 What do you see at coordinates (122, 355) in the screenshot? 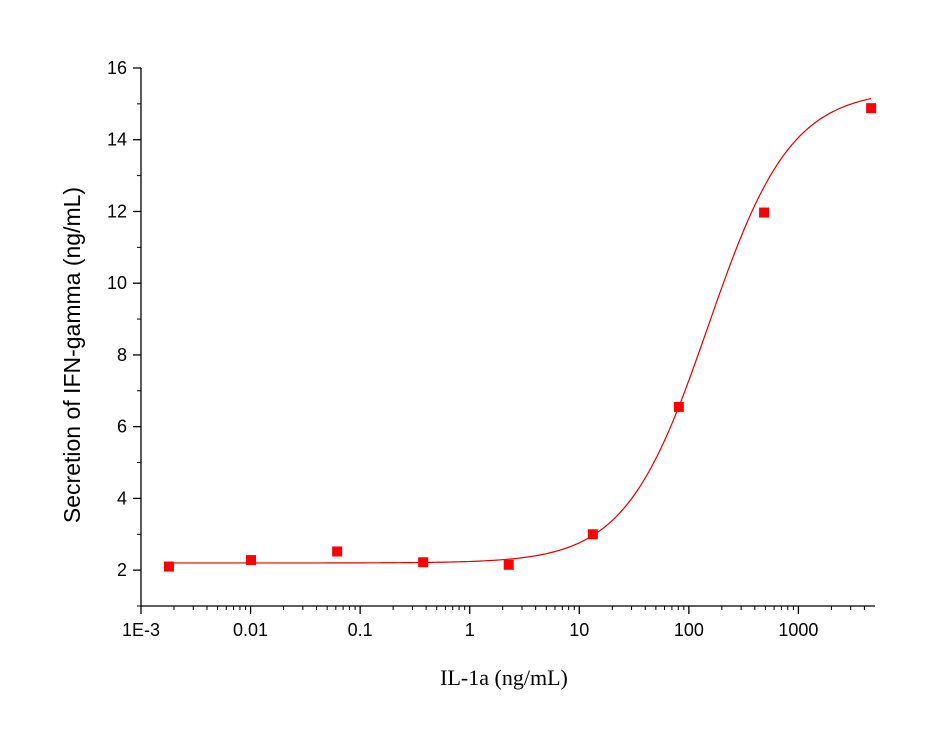
I see `y-tick-label: 8` at bounding box center [122, 355].